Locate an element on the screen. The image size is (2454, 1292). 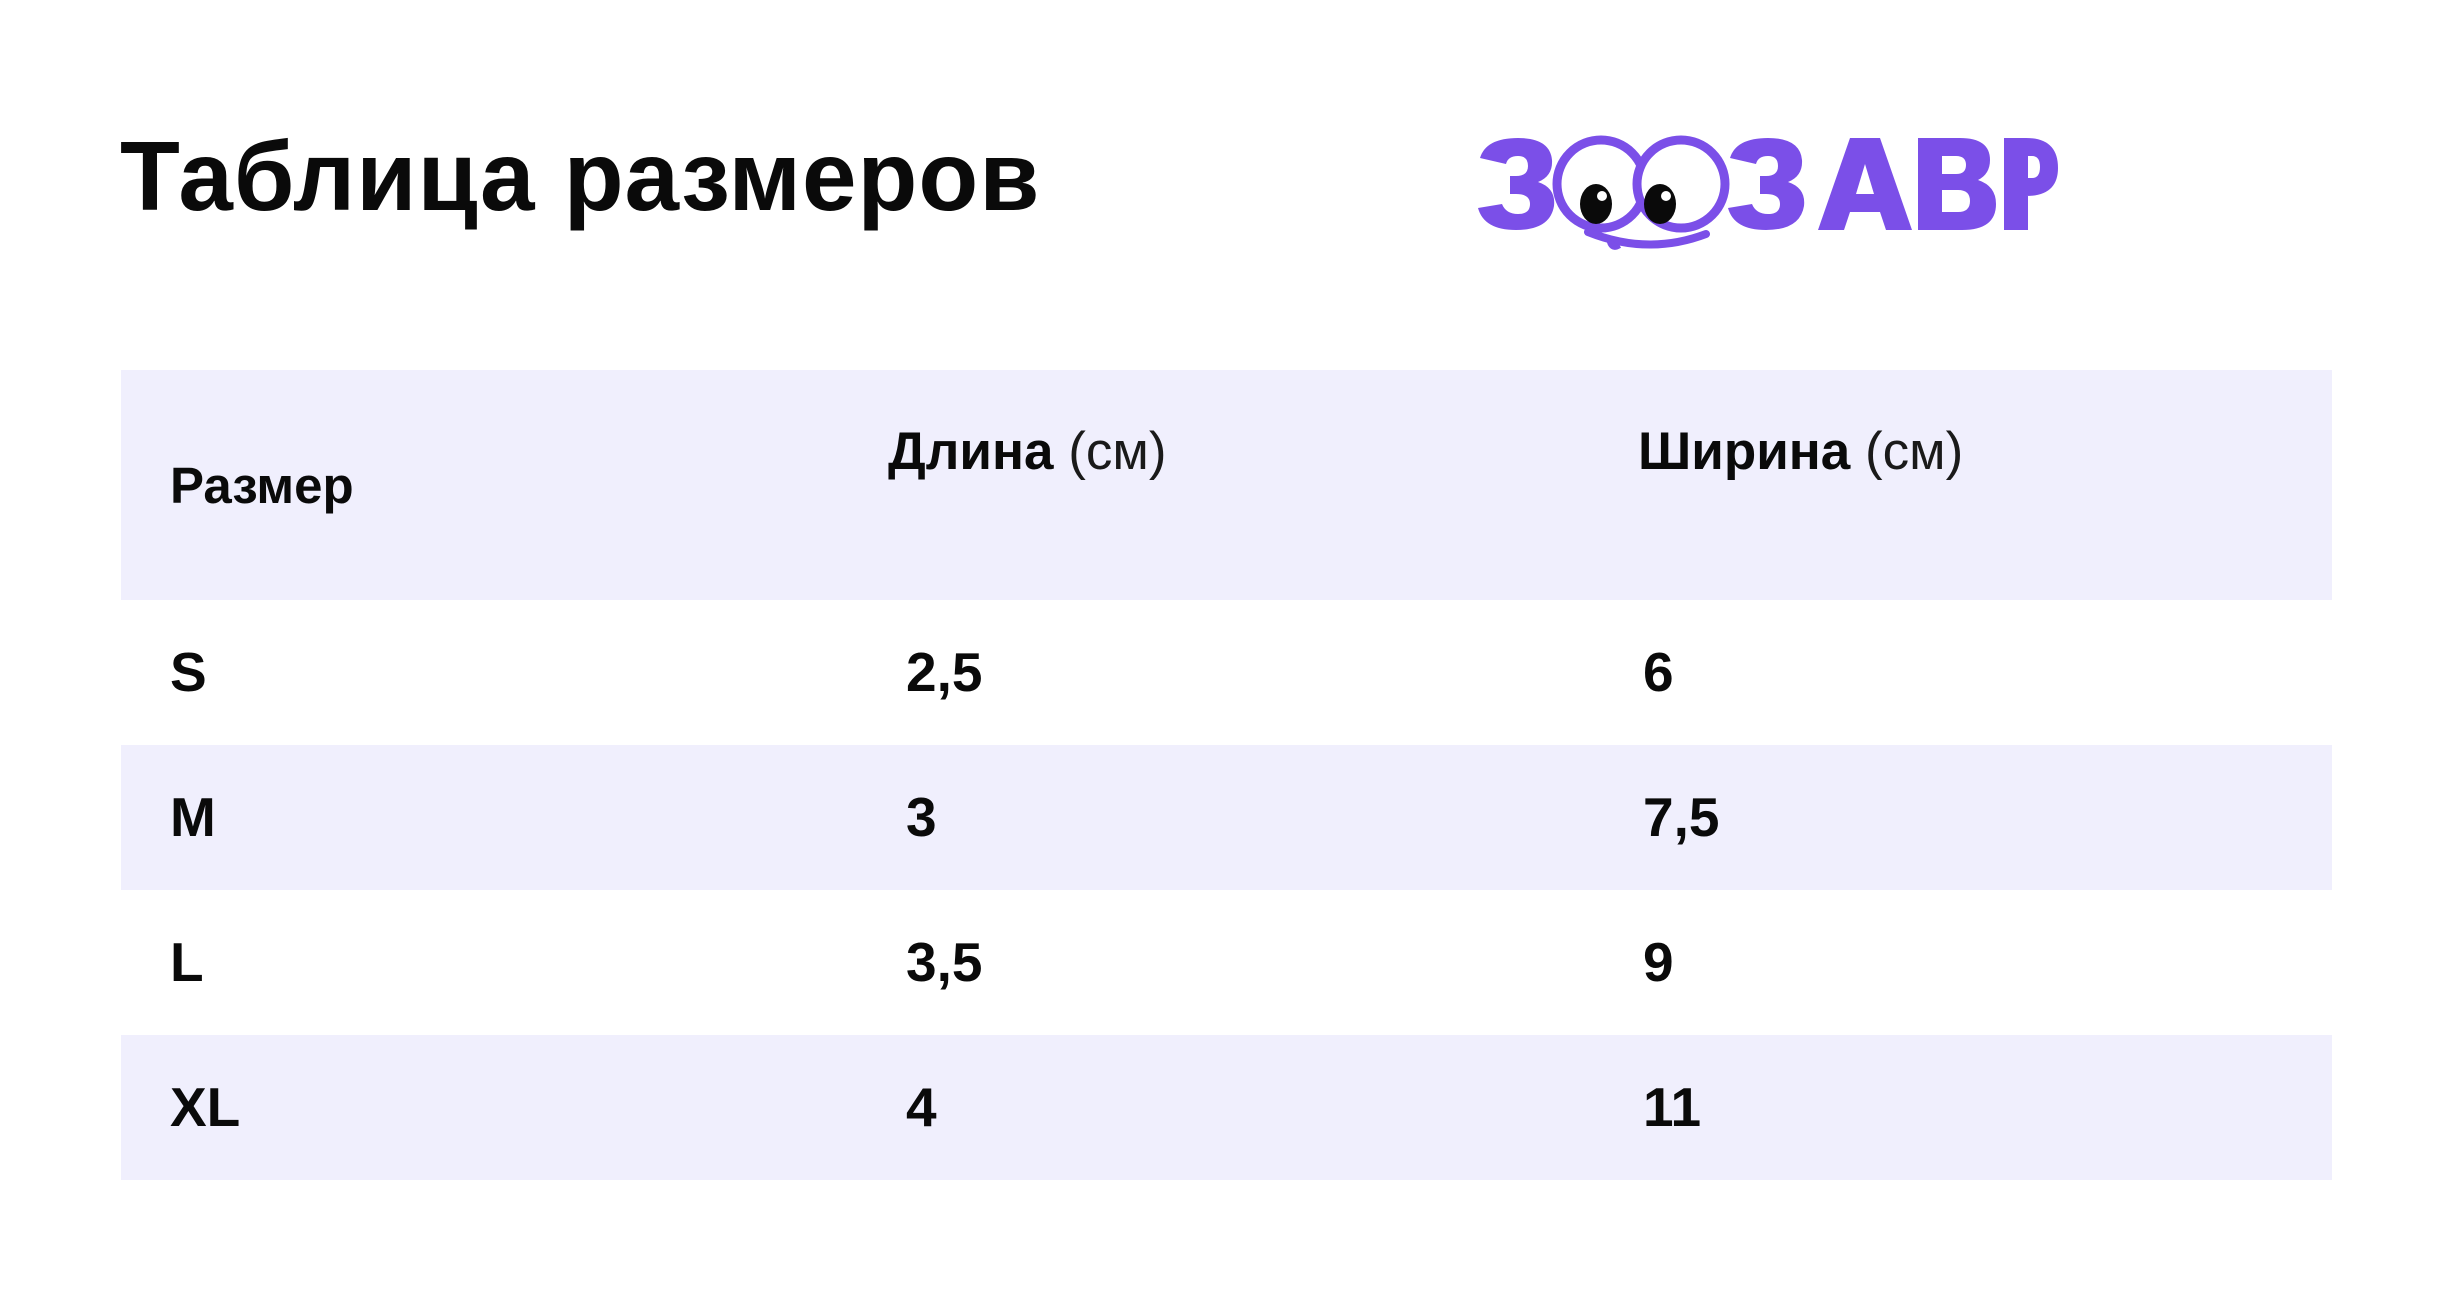
cell-width: 6 is located at coordinates (1658, 672).